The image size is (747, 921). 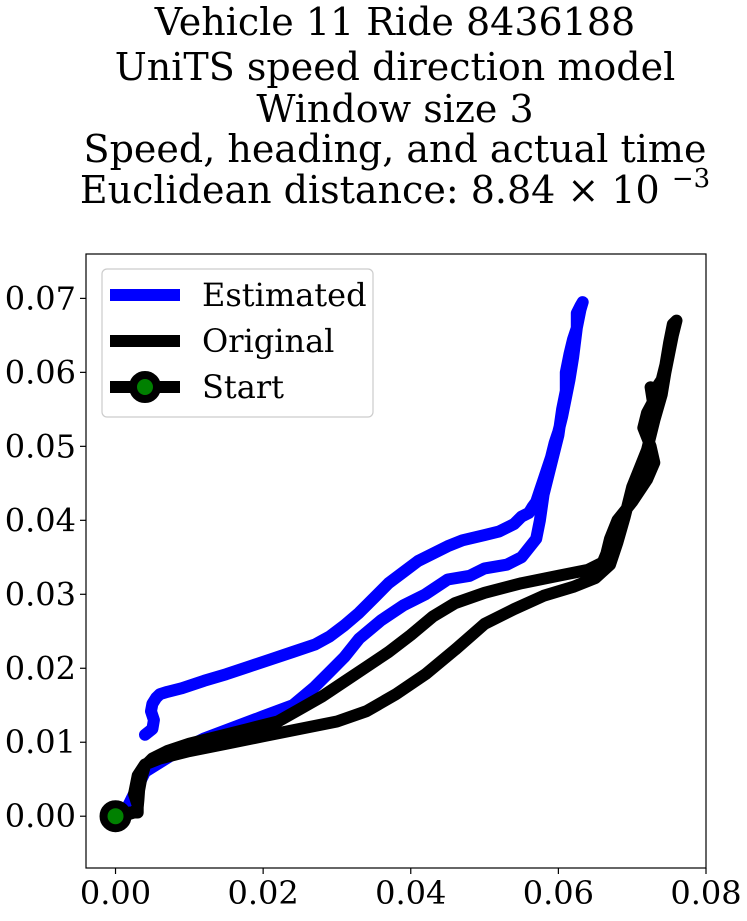 What do you see at coordinates (635, 190) in the screenshot?
I see `title-power-base: 10` at bounding box center [635, 190].